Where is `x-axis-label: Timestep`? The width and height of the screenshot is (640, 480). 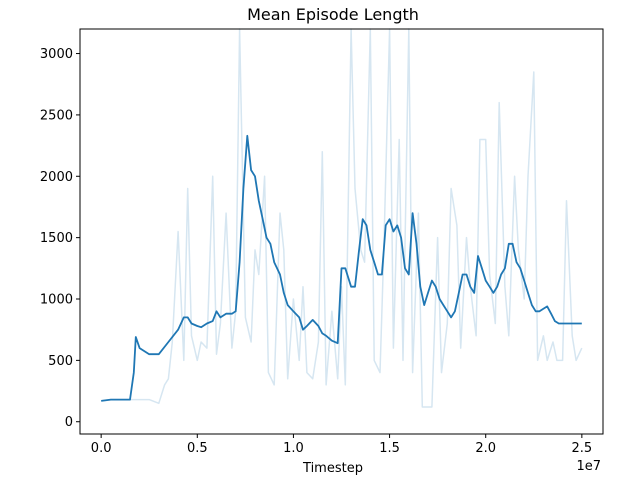
x-axis-label: Timestep is located at coordinates (332, 468).